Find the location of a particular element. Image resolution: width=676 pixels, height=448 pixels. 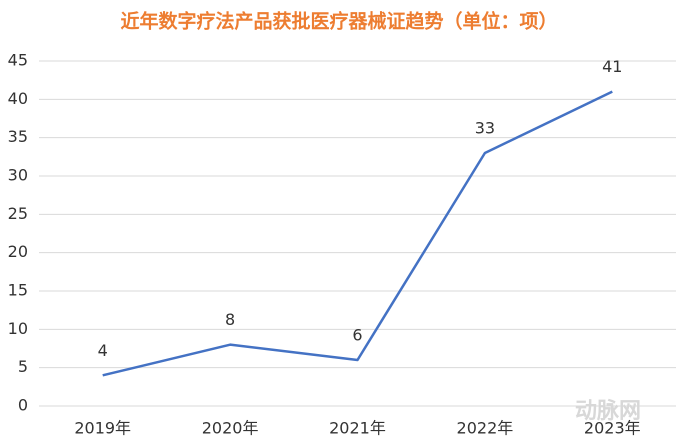

data-label: 41 is located at coordinates (612, 66).